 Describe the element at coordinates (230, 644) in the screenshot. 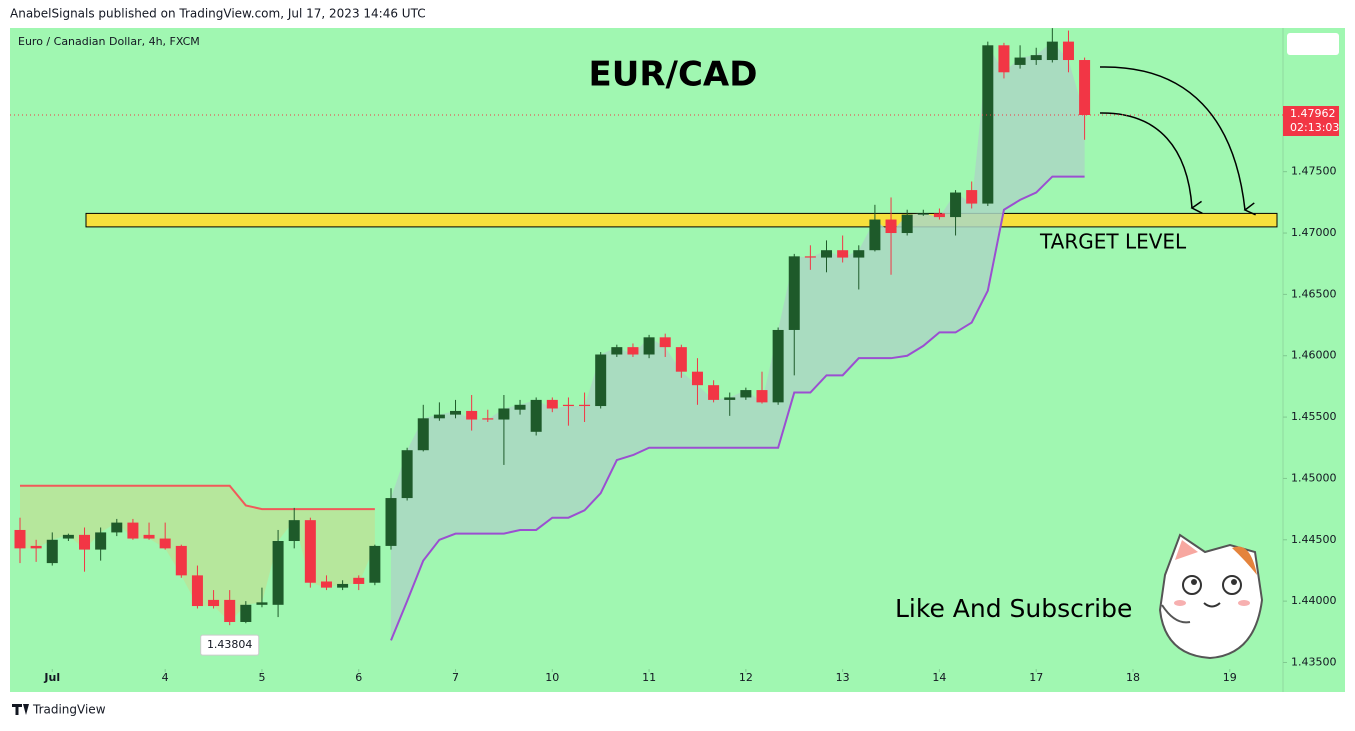

I see `low-label: 1.43804` at that location.